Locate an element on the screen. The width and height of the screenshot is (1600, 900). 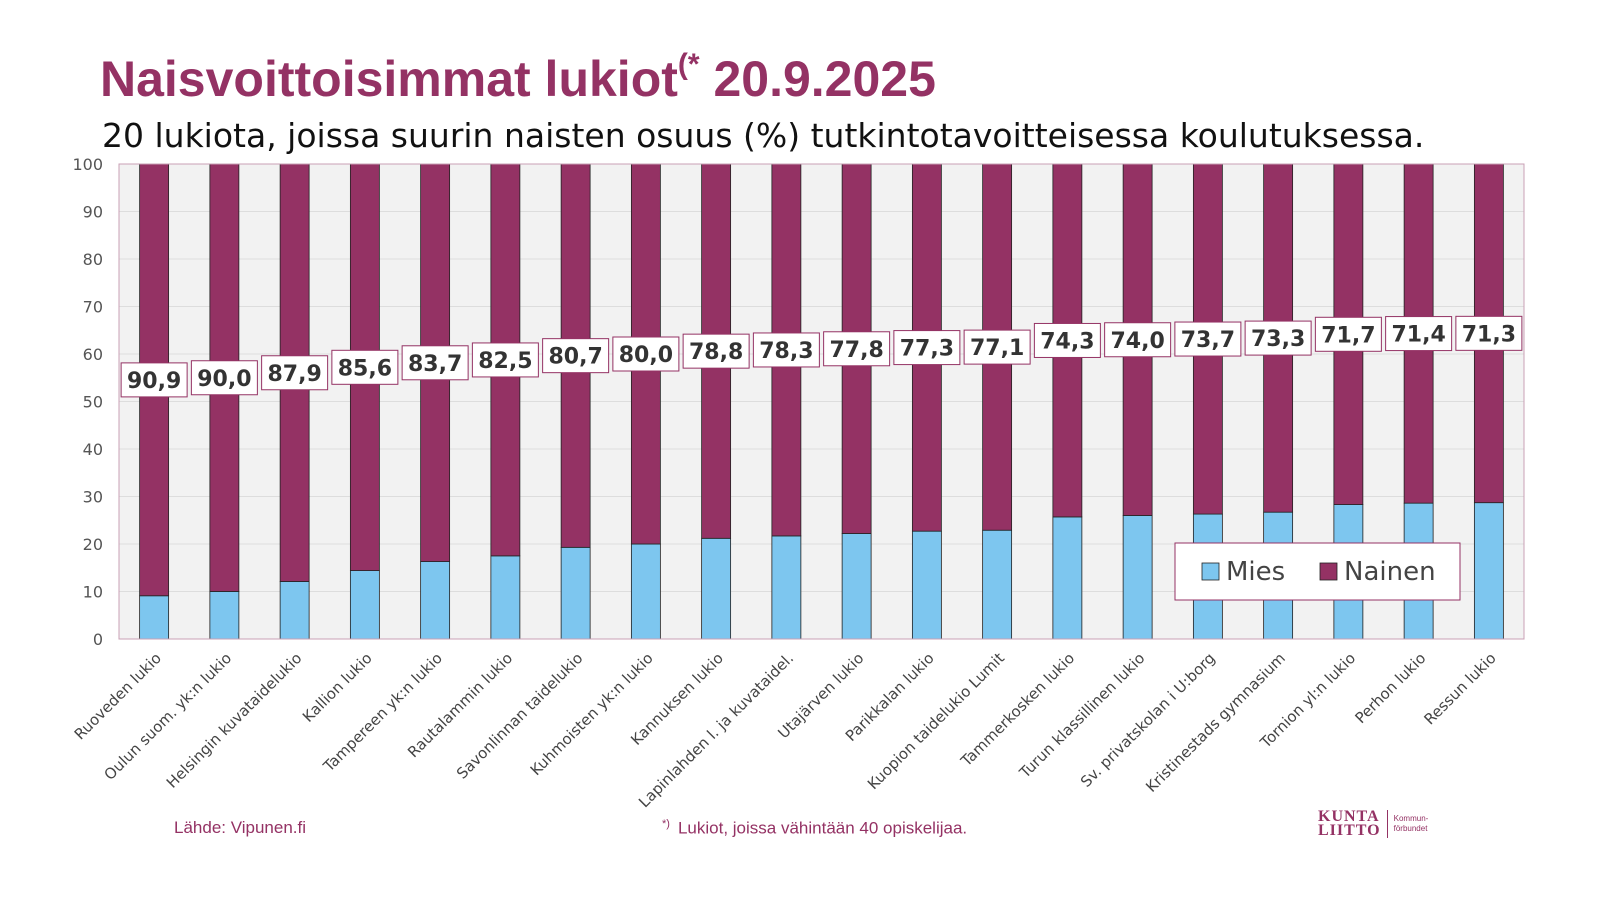
x-tick-label: Kristinestads gymnasium is located at coordinates (1215, 722).